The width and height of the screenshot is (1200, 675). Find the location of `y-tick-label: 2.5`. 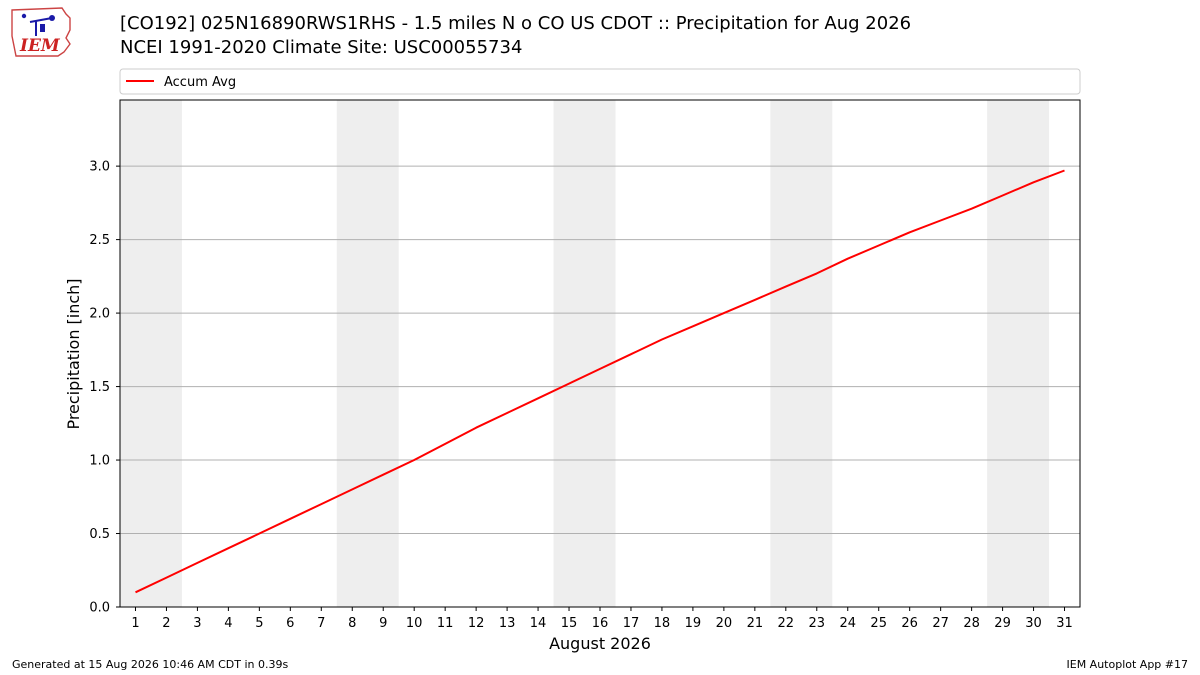

y-tick-label: 2.5 is located at coordinates (99, 240).